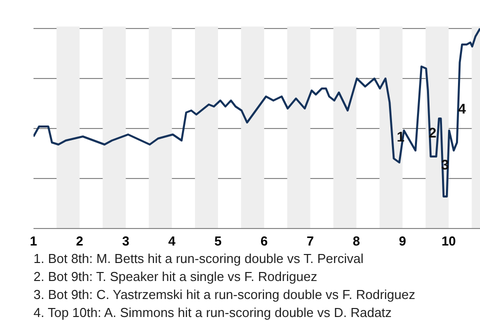 The width and height of the screenshot is (480, 320). What do you see at coordinates (310, 241) in the screenshot?
I see `x-tick-label: 7` at bounding box center [310, 241].